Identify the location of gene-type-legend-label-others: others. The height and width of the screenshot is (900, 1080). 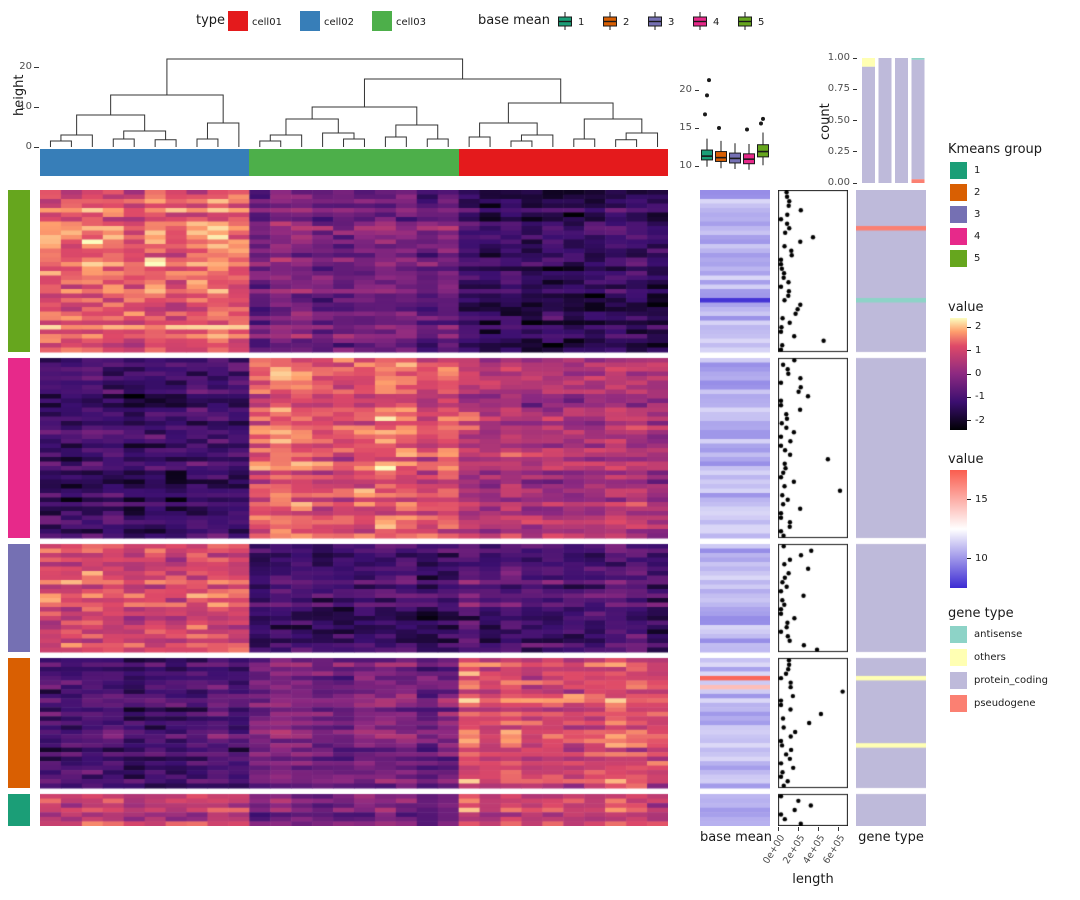
(990, 657).